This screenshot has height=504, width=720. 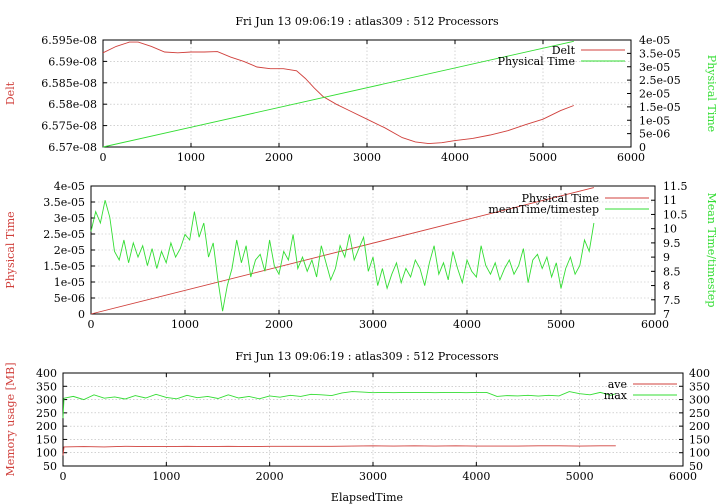 I want to click on y-tick-label-right: 2e-05, so click(x=654, y=94).